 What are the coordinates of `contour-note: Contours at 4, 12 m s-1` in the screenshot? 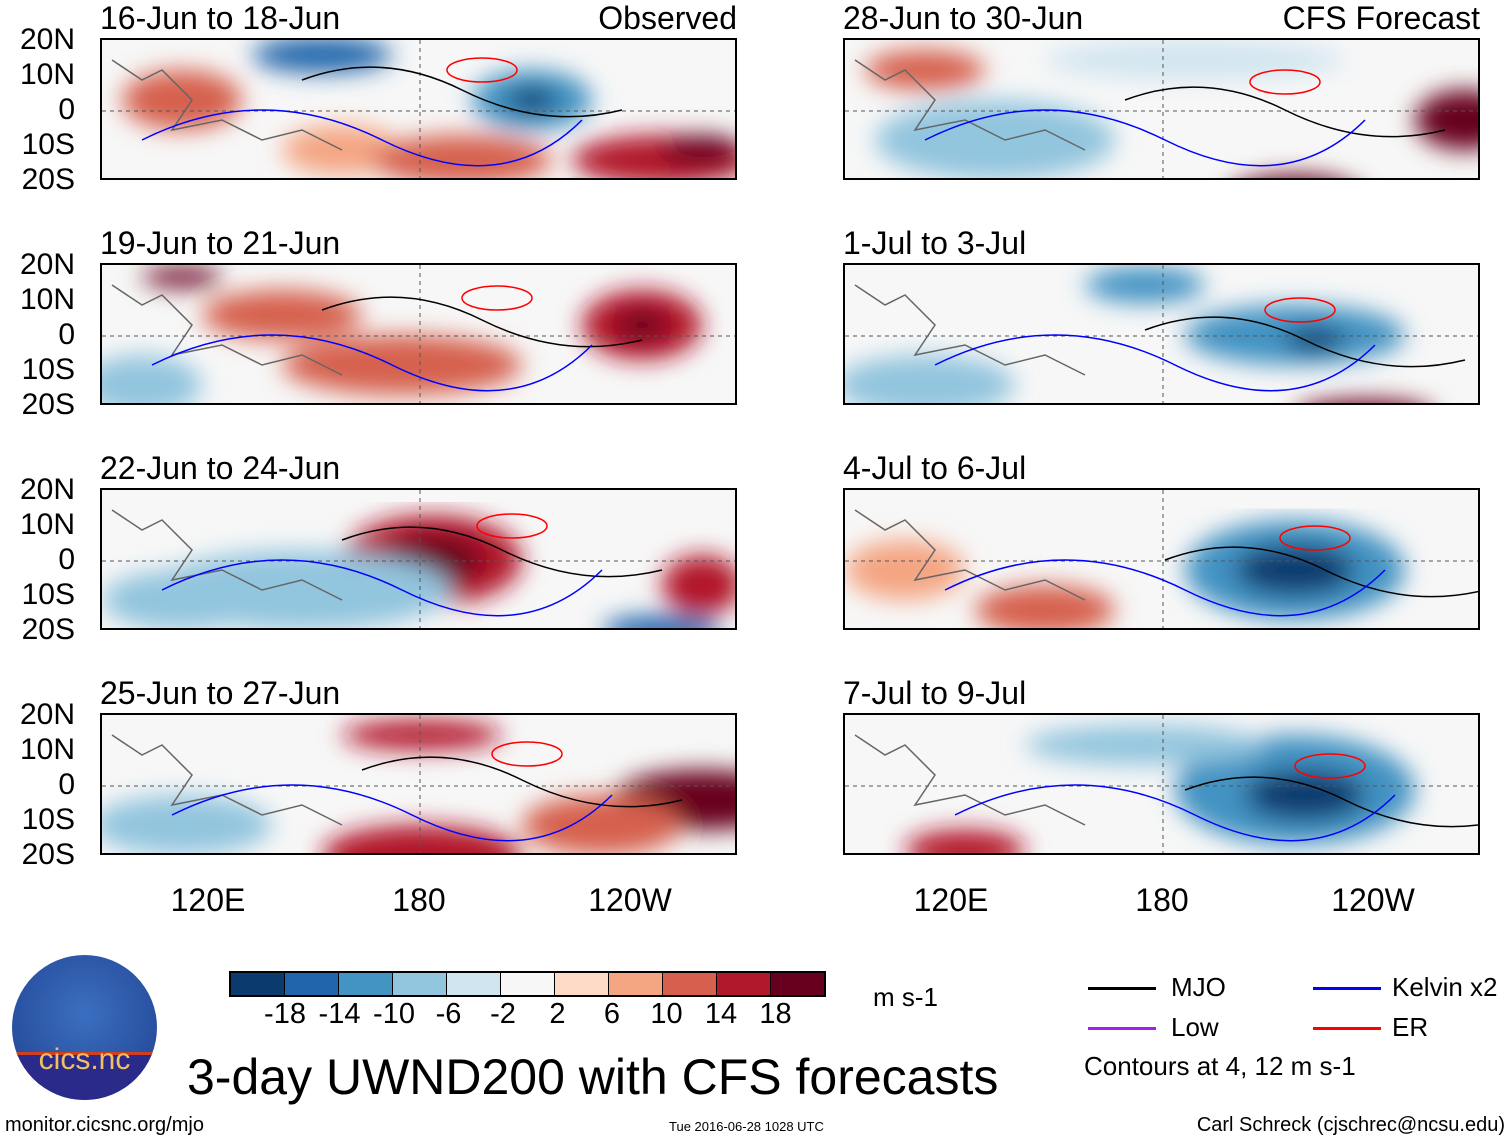 It's located at (1220, 1066).